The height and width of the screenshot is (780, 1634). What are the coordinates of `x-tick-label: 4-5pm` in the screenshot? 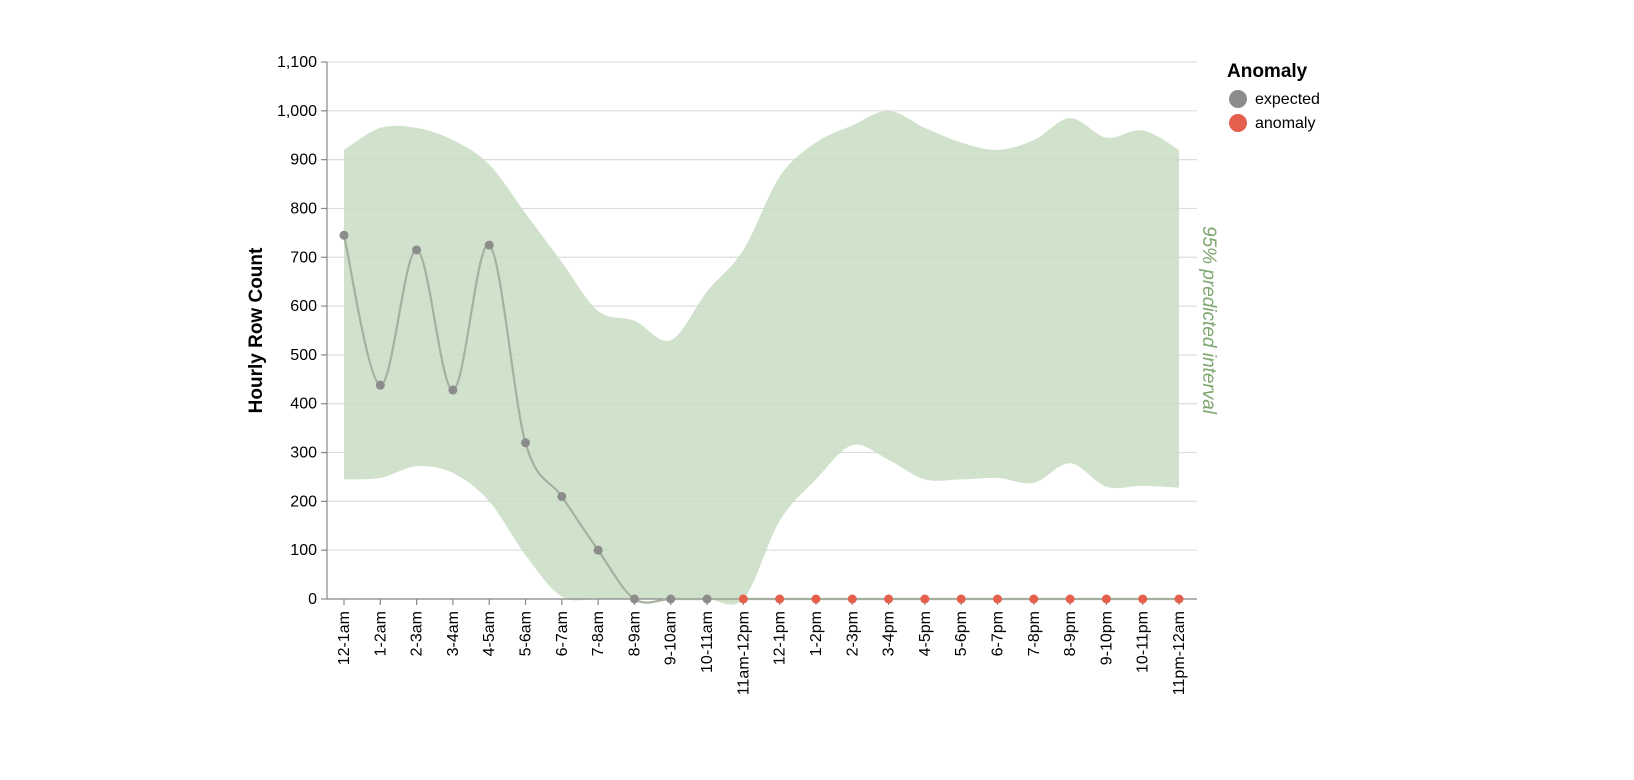 It's located at (925, 633).